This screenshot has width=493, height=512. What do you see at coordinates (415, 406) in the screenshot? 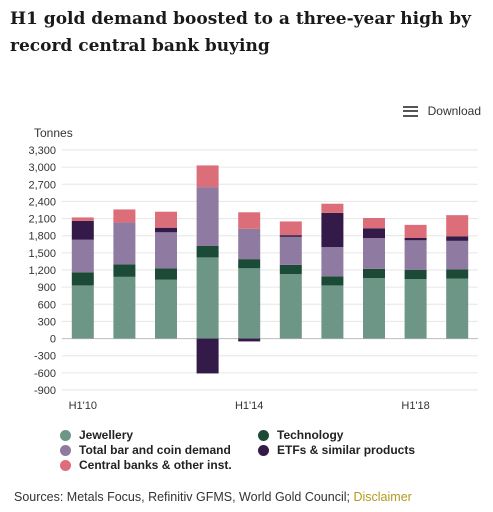
I see `x-tick-label: H1'18` at bounding box center [415, 406].